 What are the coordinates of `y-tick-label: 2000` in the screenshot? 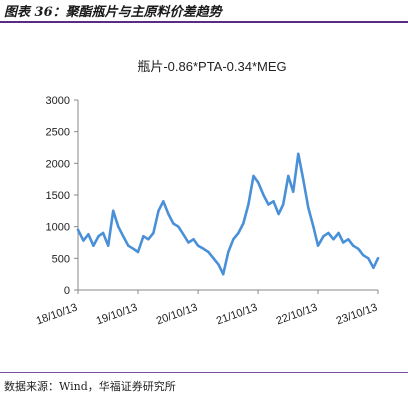 It's located at (58, 164).